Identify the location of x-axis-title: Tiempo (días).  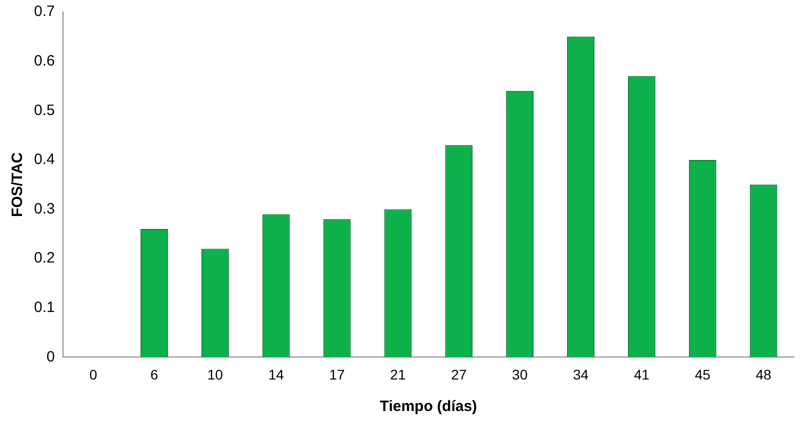
(429, 407).